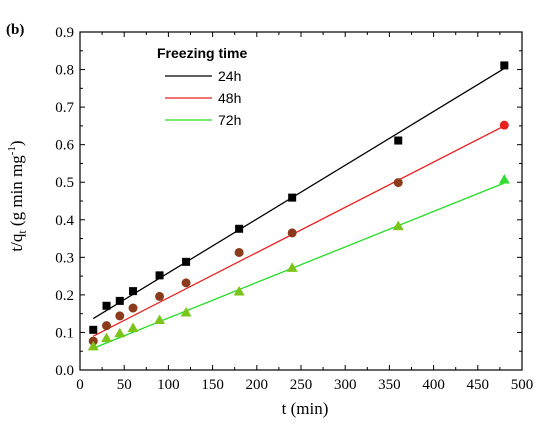 This screenshot has width=550, height=422. Describe the element at coordinates (64, 33) in the screenshot. I see `y-tick-label: 0.9` at that location.